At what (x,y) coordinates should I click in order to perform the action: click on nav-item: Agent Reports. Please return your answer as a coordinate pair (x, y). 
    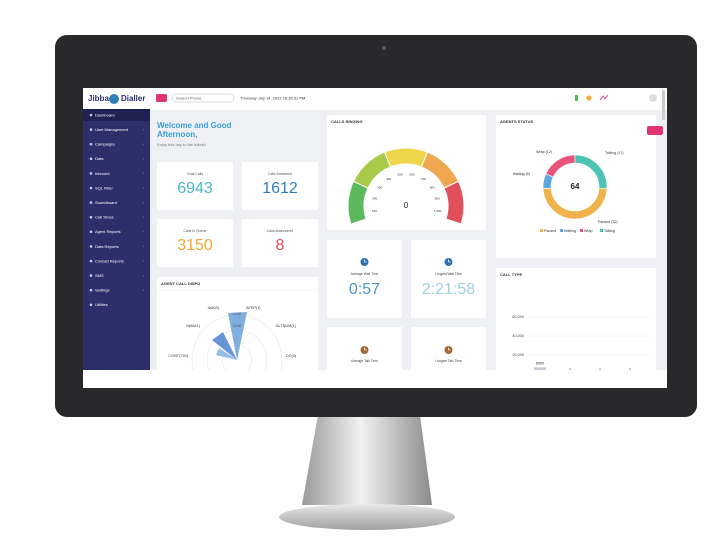
    Looking at the image, I should click on (108, 231).